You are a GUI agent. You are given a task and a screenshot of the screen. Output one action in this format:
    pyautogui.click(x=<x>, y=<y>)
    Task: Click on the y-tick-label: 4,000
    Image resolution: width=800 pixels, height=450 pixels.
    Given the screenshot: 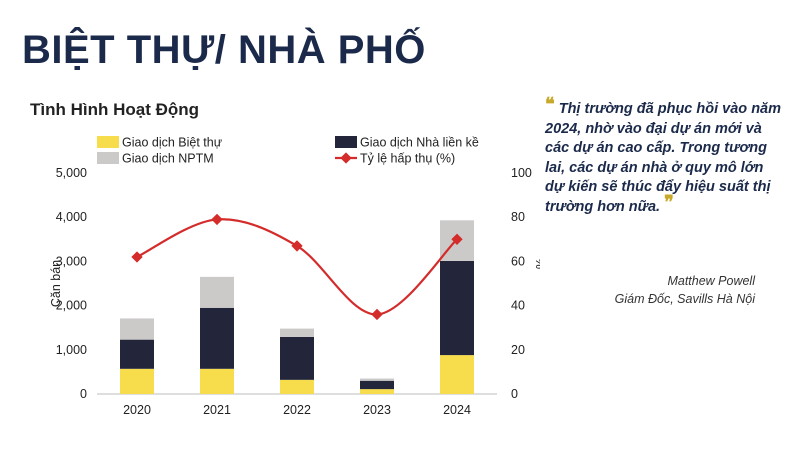 What is the action you would take?
    pyautogui.click(x=71, y=217)
    